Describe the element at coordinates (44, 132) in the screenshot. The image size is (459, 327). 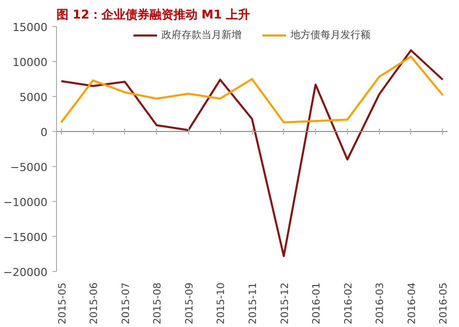
I see `y-tick-label: 0` at that location.